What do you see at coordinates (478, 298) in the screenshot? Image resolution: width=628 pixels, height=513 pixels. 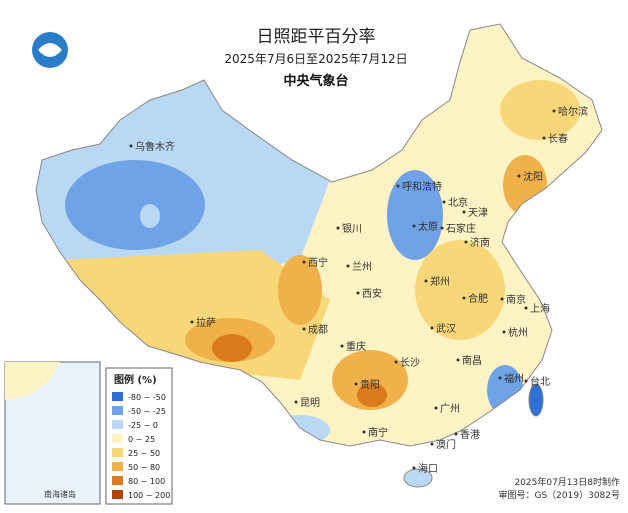 I see `city-label: 合肥` at bounding box center [478, 298].